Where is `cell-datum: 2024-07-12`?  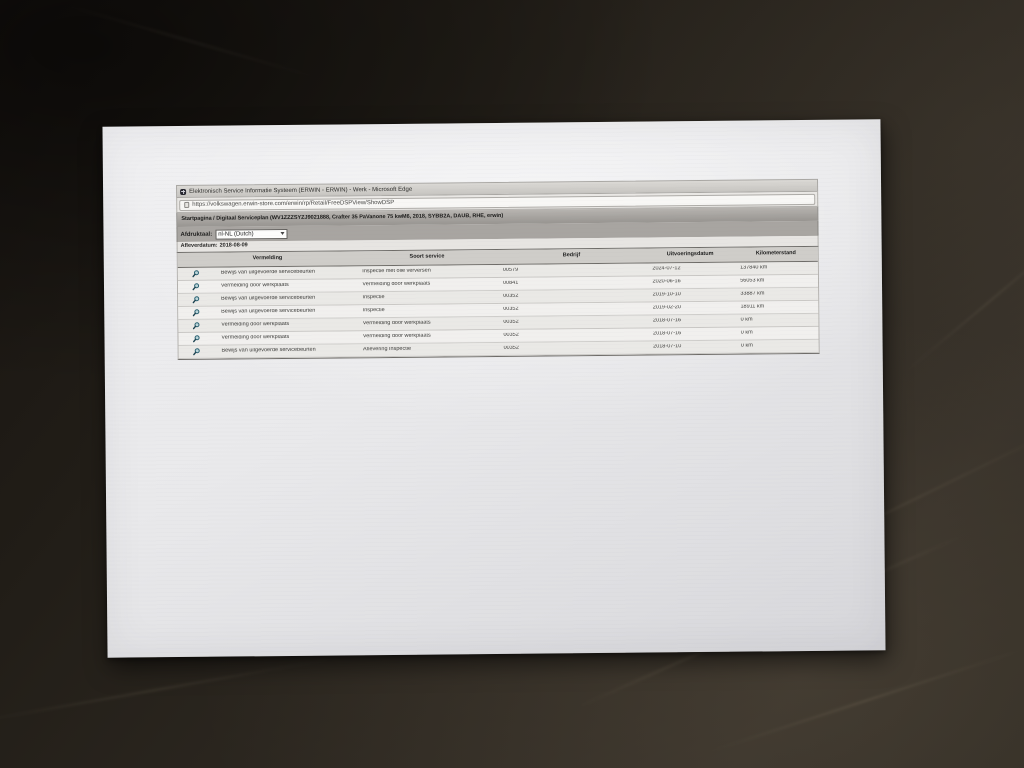 cell-datum: 2024-07-12 is located at coordinates (666, 268).